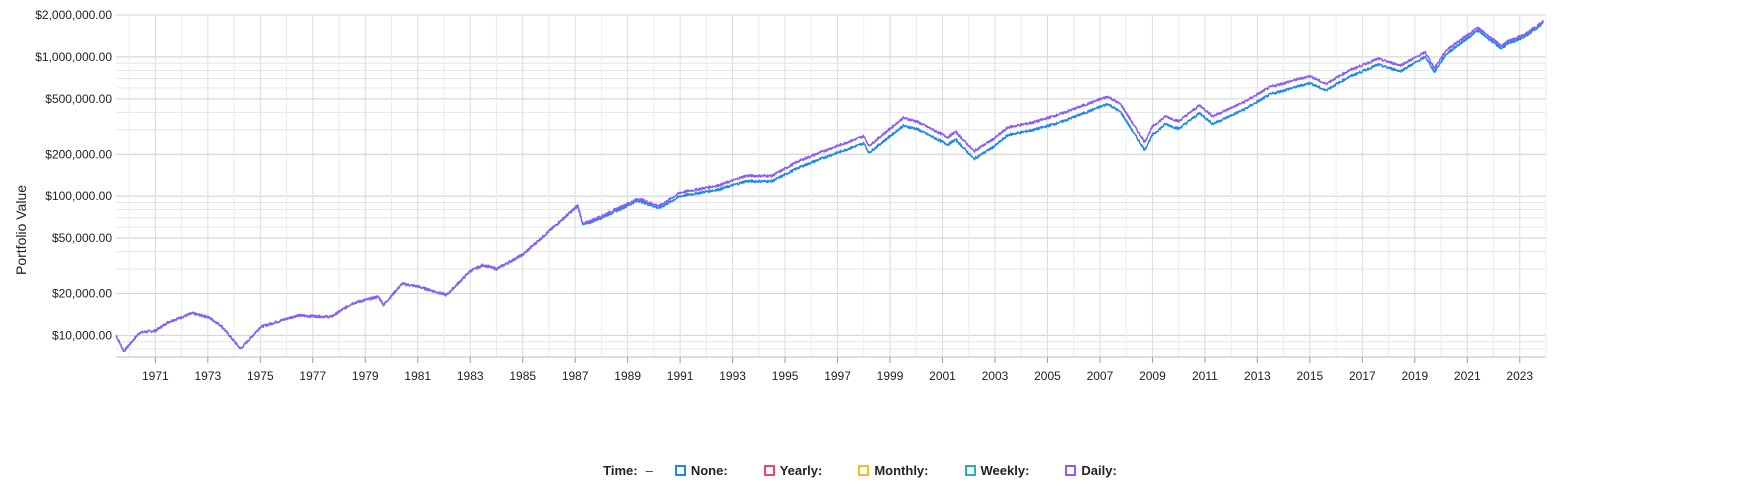  What do you see at coordinates (901, 470) in the screenshot?
I see `legend-label: Monthly:` at bounding box center [901, 470].